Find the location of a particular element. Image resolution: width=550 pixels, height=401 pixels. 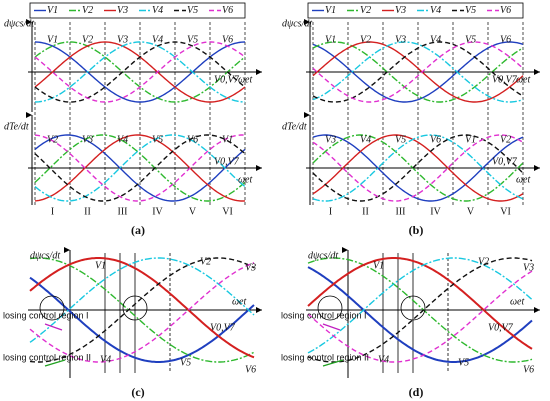

region-label: losing control region II is located at coordinates (47, 357).